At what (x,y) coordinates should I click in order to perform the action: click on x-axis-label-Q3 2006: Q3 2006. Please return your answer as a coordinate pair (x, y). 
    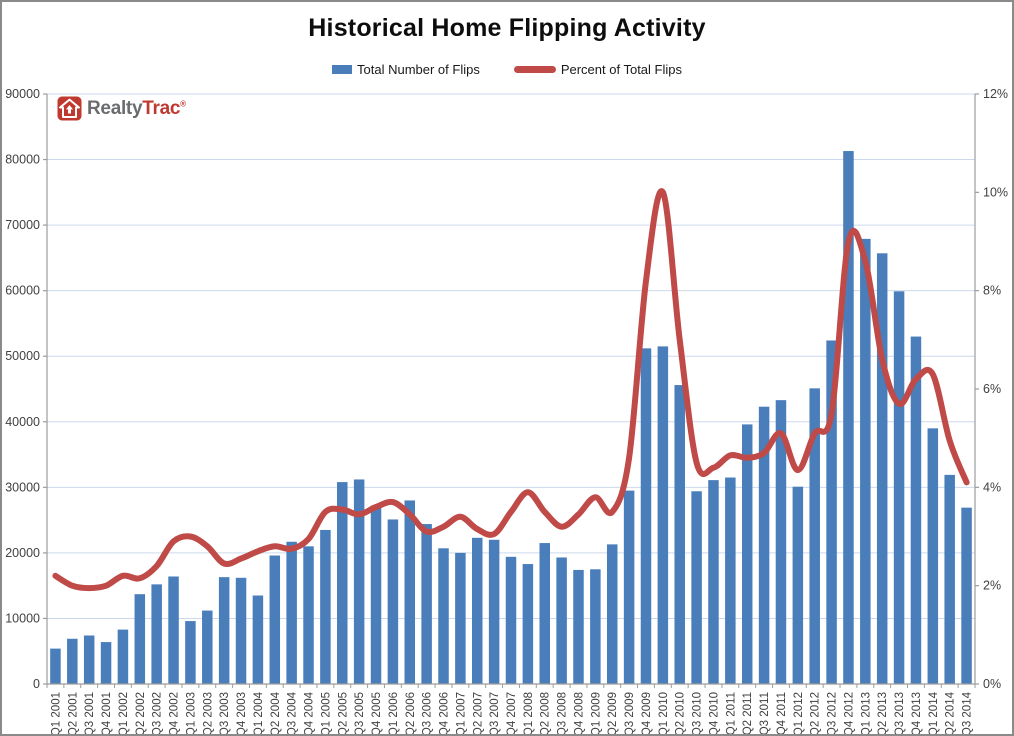
    Looking at the image, I should click on (428, 713).